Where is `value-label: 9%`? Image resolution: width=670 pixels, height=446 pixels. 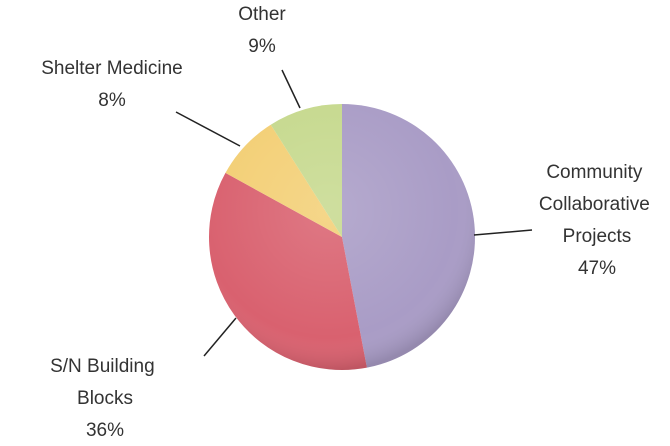 value-label: 9% is located at coordinates (262, 46).